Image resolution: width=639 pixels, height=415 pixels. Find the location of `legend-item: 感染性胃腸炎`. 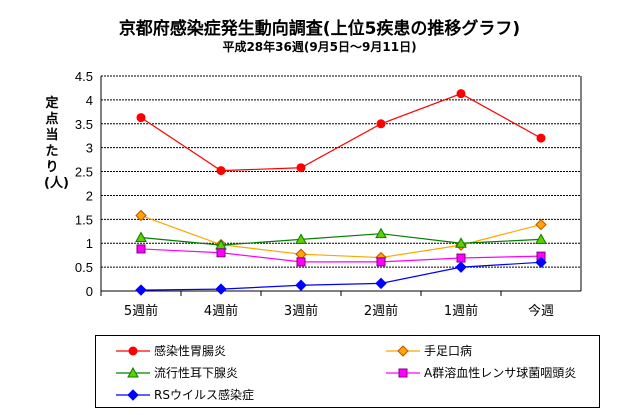

legend-item: 感染性胃腸炎 is located at coordinates (171, 350).